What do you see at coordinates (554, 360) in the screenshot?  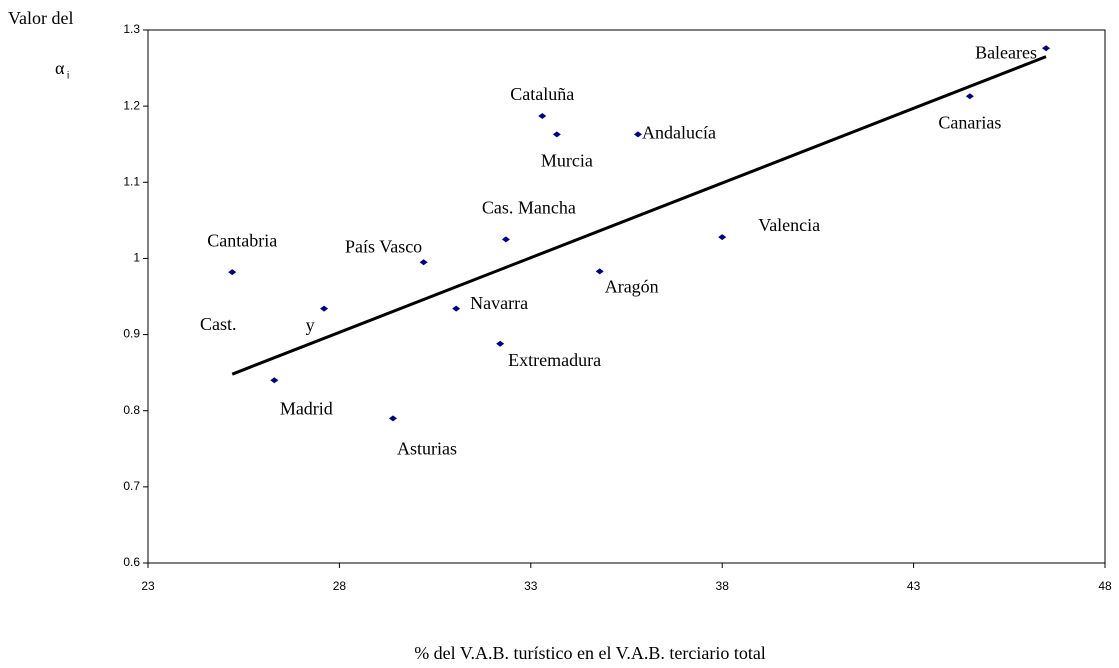 I see `point-label: Extremadura` at bounding box center [554, 360].